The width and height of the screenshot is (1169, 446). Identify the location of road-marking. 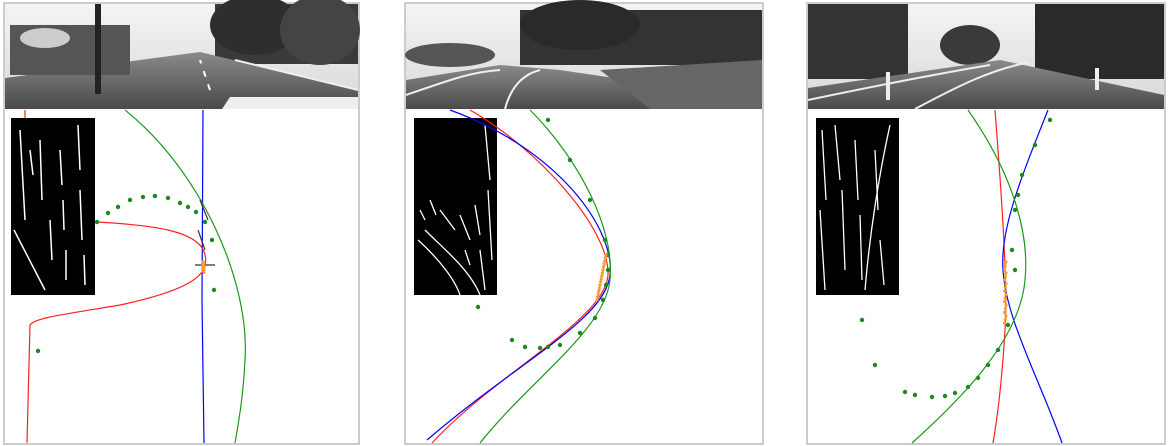
(290, 103).